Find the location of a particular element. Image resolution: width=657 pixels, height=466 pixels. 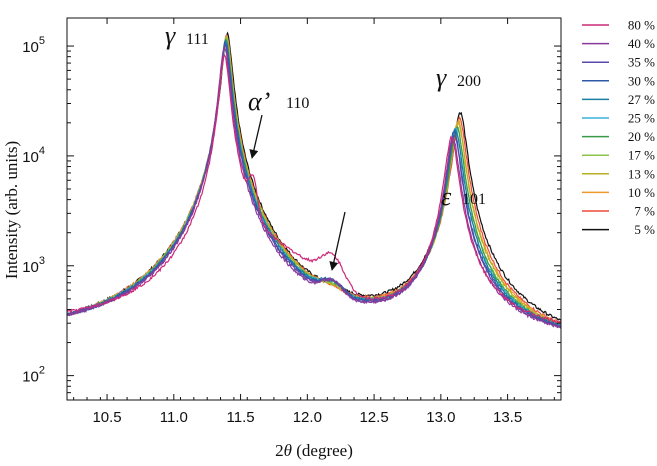

annotation-index: 200 is located at coordinates (469, 81).